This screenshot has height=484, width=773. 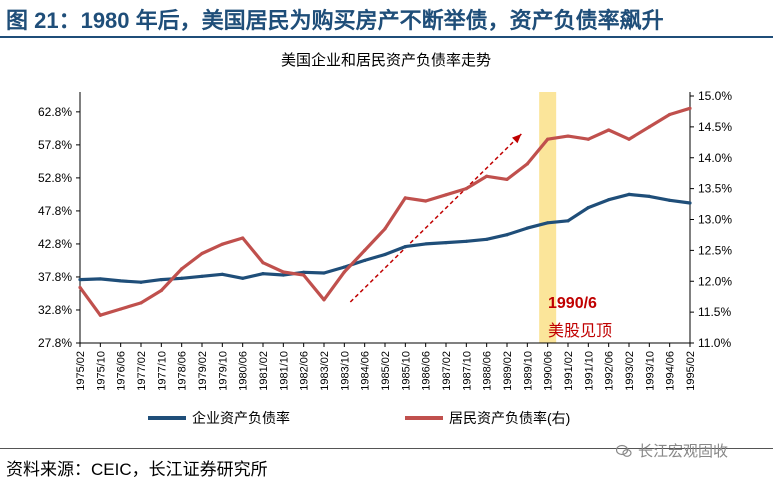 I want to click on x-tick-label: 1989/10, so click(x=528, y=371).